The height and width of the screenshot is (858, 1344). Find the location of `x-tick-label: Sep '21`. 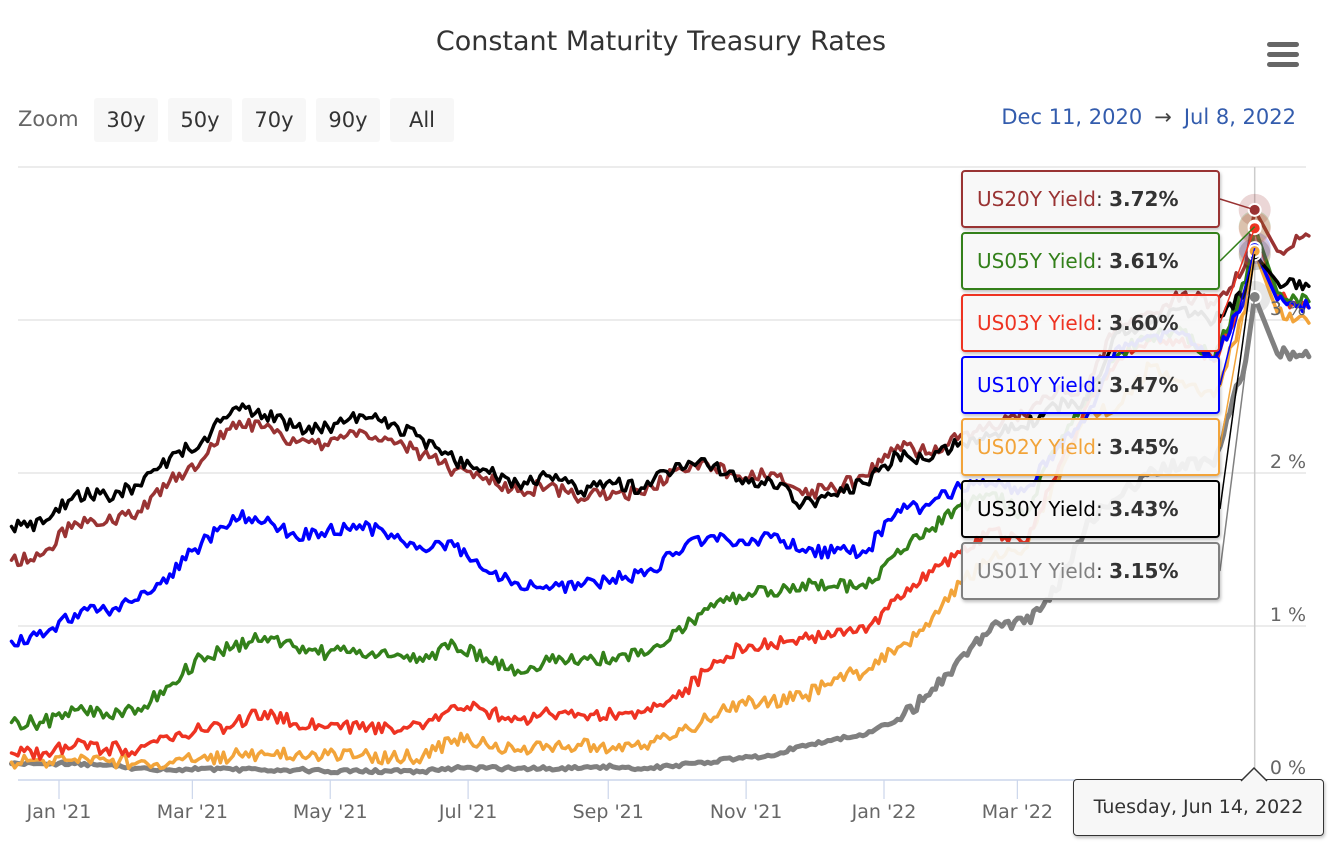

x-tick-label: Sep '21 is located at coordinates (608, 812).